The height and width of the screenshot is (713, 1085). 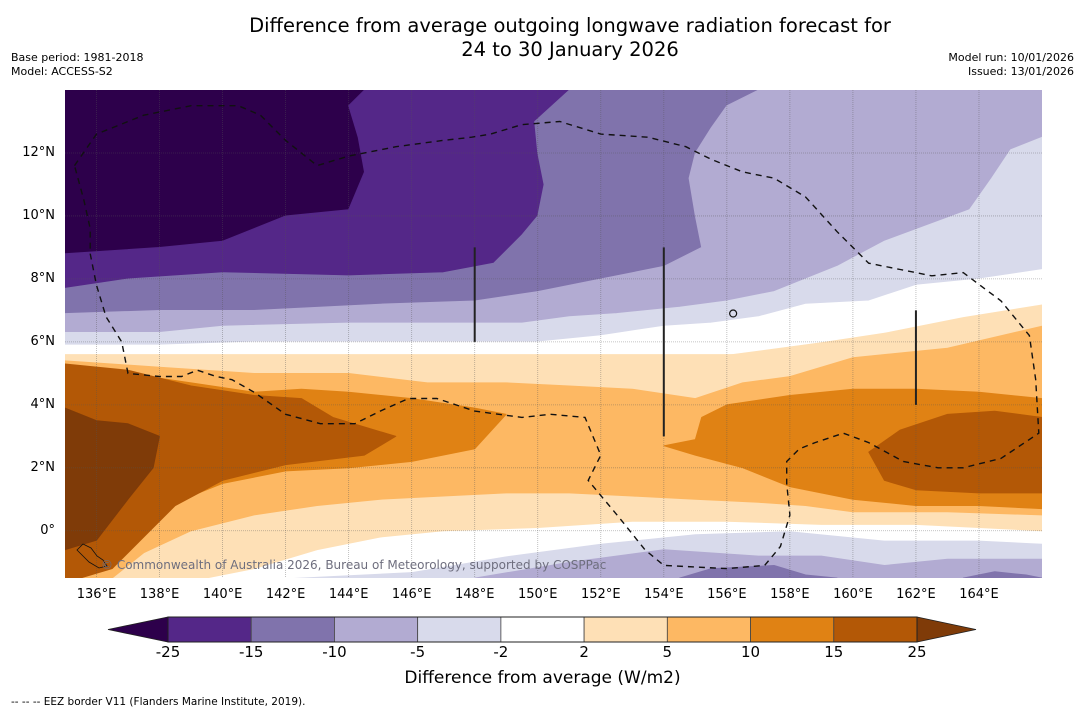 I want to click on colorbar-tick-label: 15, so click(x=834, y=652).